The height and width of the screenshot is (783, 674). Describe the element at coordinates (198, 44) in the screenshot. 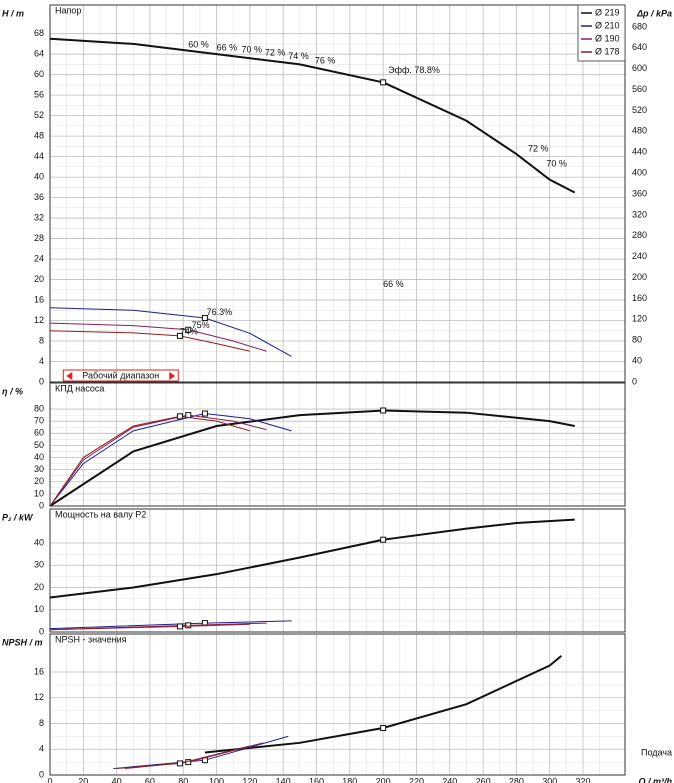

I see `annotation: 60 %` at that location.